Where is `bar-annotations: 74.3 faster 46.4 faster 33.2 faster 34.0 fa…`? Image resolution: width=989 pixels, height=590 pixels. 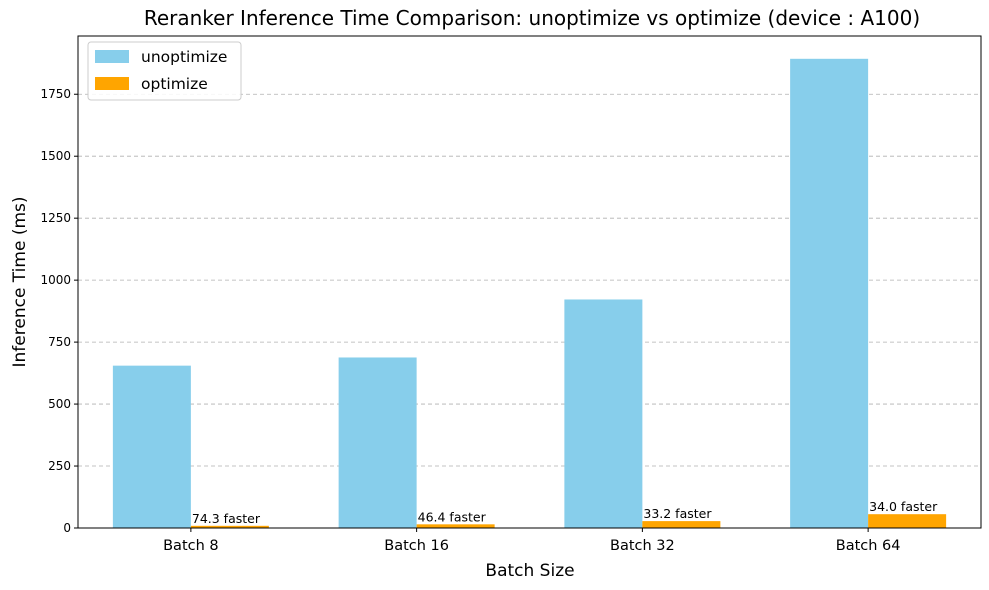 bar-annotations: 74.3 faster 46.4 faster 33.2 faster 34.0 fa… is located at coordinates (565, 512).